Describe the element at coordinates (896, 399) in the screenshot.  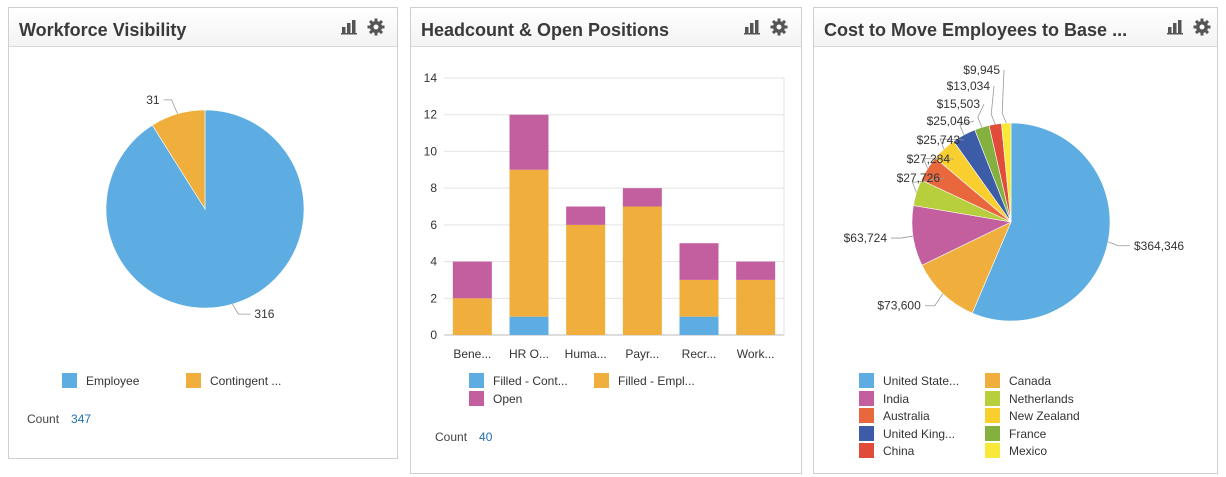
I see `legend-label: India` at that location.